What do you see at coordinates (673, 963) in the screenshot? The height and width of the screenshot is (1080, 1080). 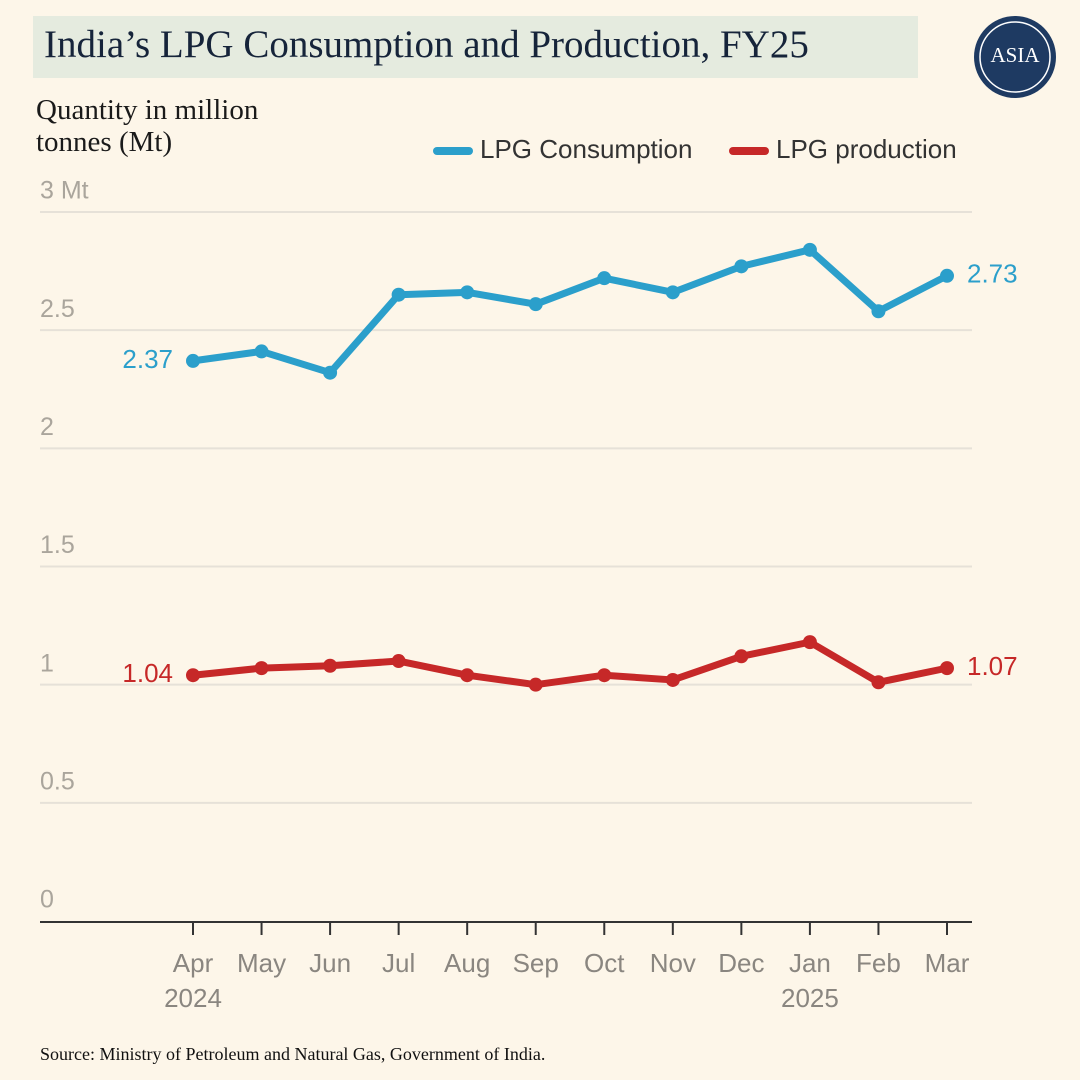 I see `x-tick-label: Nov` at bounding box center [673, 963].